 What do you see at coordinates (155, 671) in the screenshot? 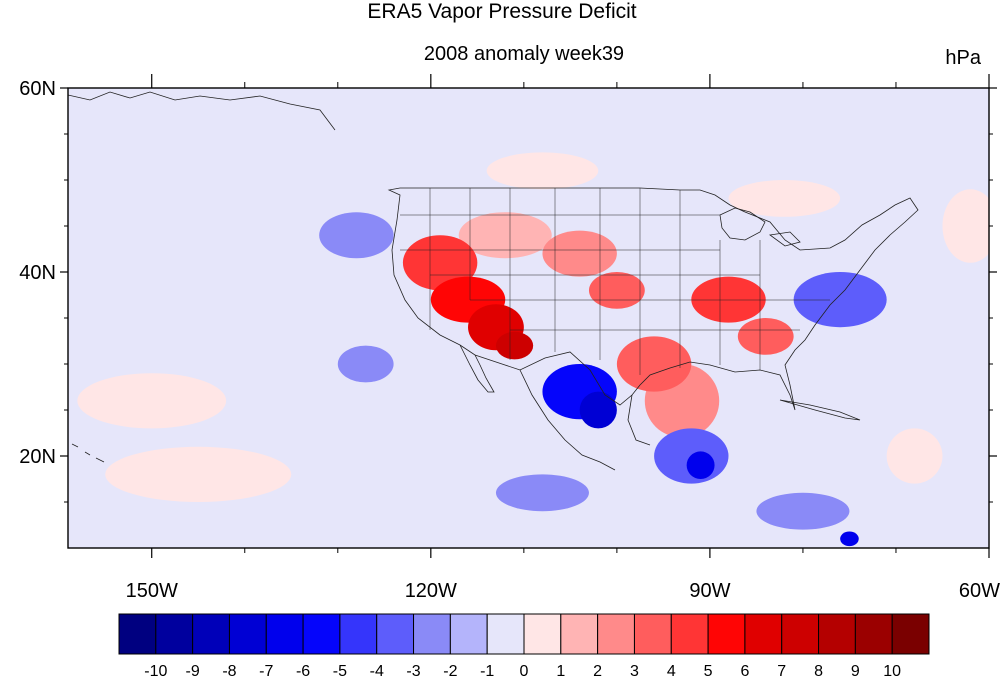
I see `colorbar-label: -10` at bounding box center [155, 671].